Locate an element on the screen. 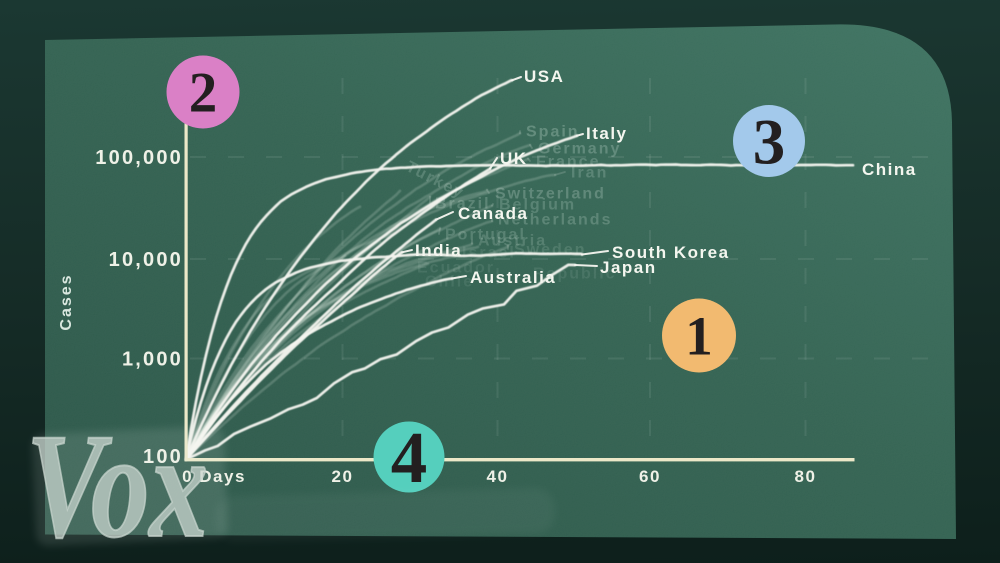  svg-text: 3 is located at coordinates (769, 142).